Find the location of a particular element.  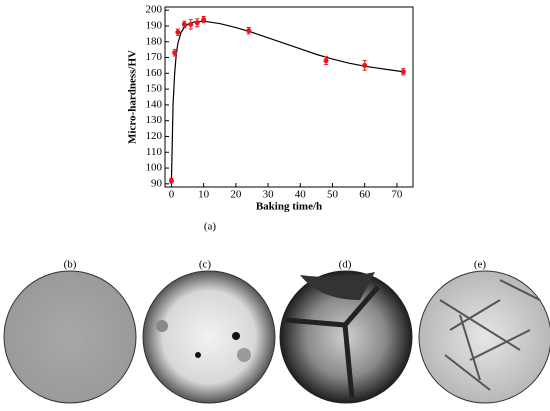

x-tick-label: 40 is located at coordinates (301, 195).